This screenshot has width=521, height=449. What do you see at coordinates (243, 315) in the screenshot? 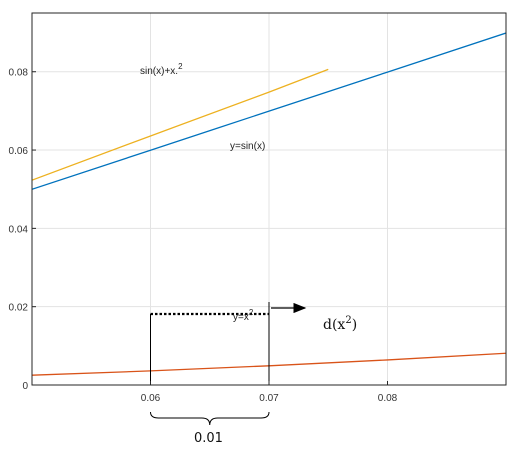
I see `series-label-x2: y=x2` at bounding box center [243, 315].